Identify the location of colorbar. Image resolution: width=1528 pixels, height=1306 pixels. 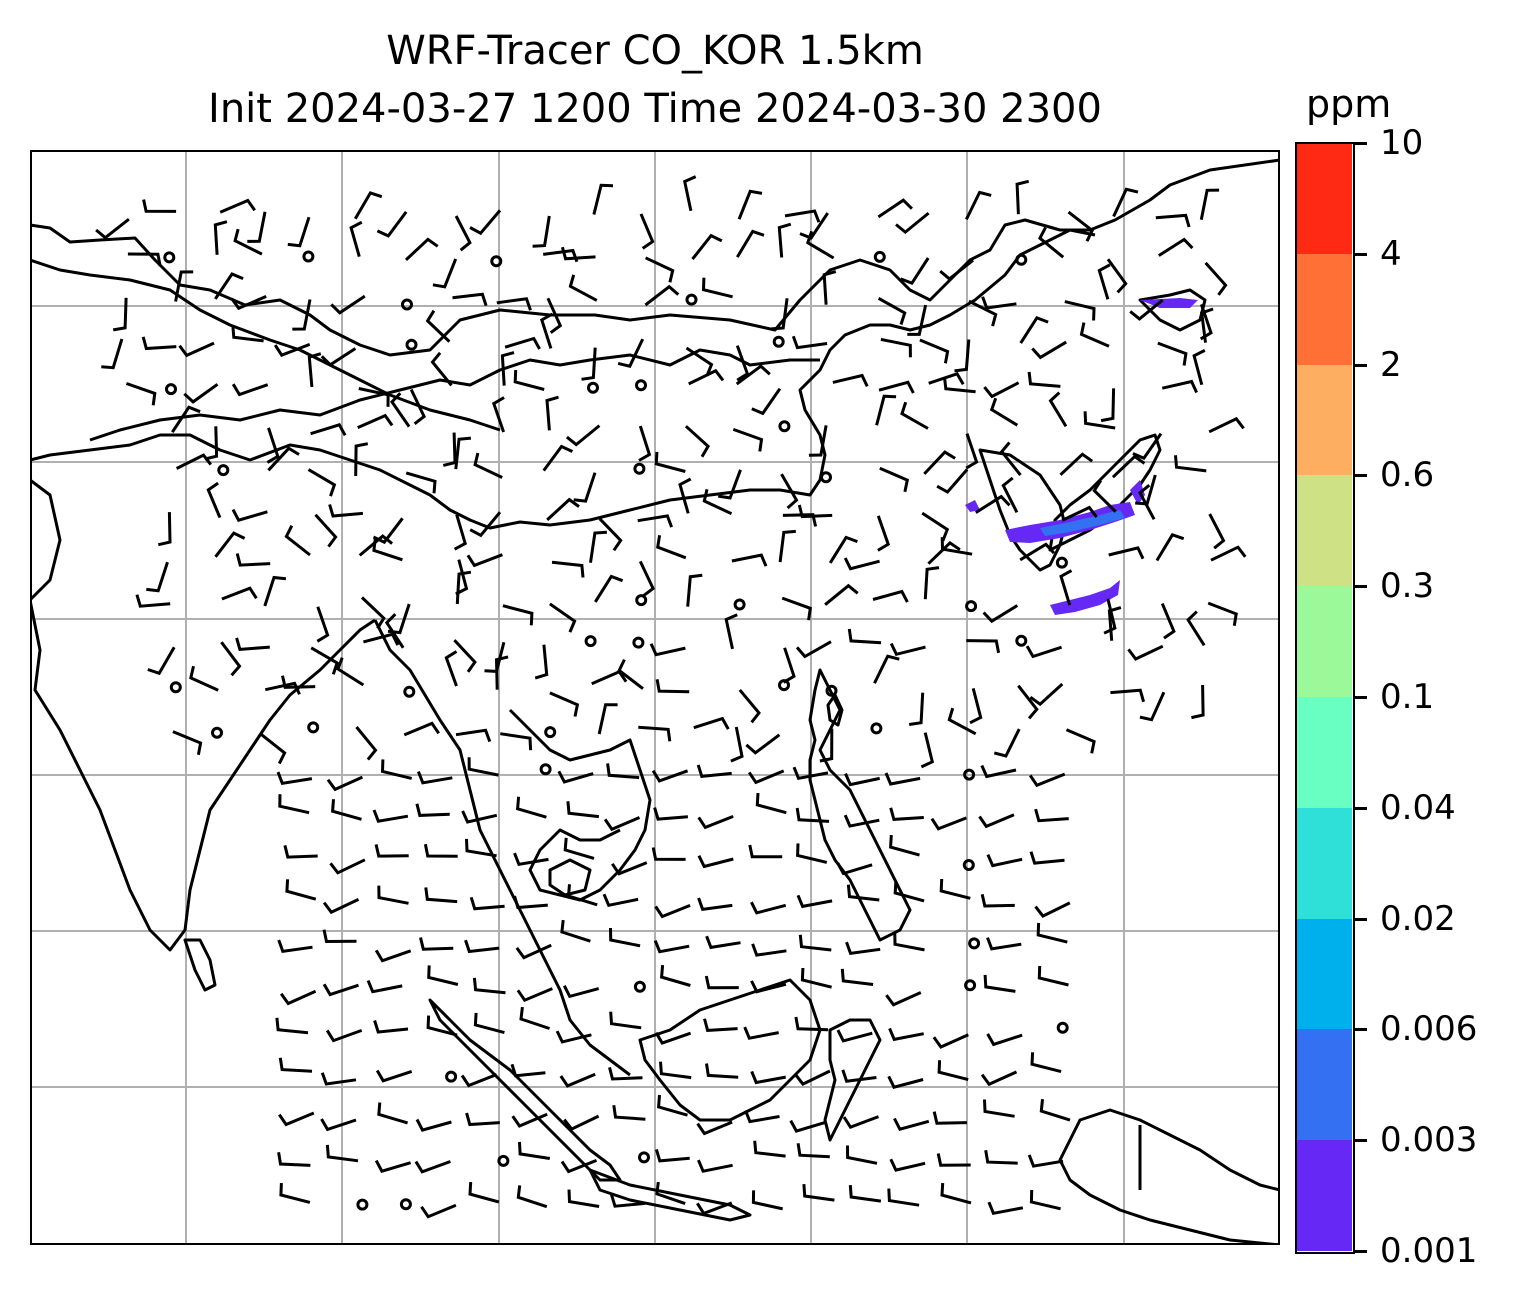
(1324, 697).